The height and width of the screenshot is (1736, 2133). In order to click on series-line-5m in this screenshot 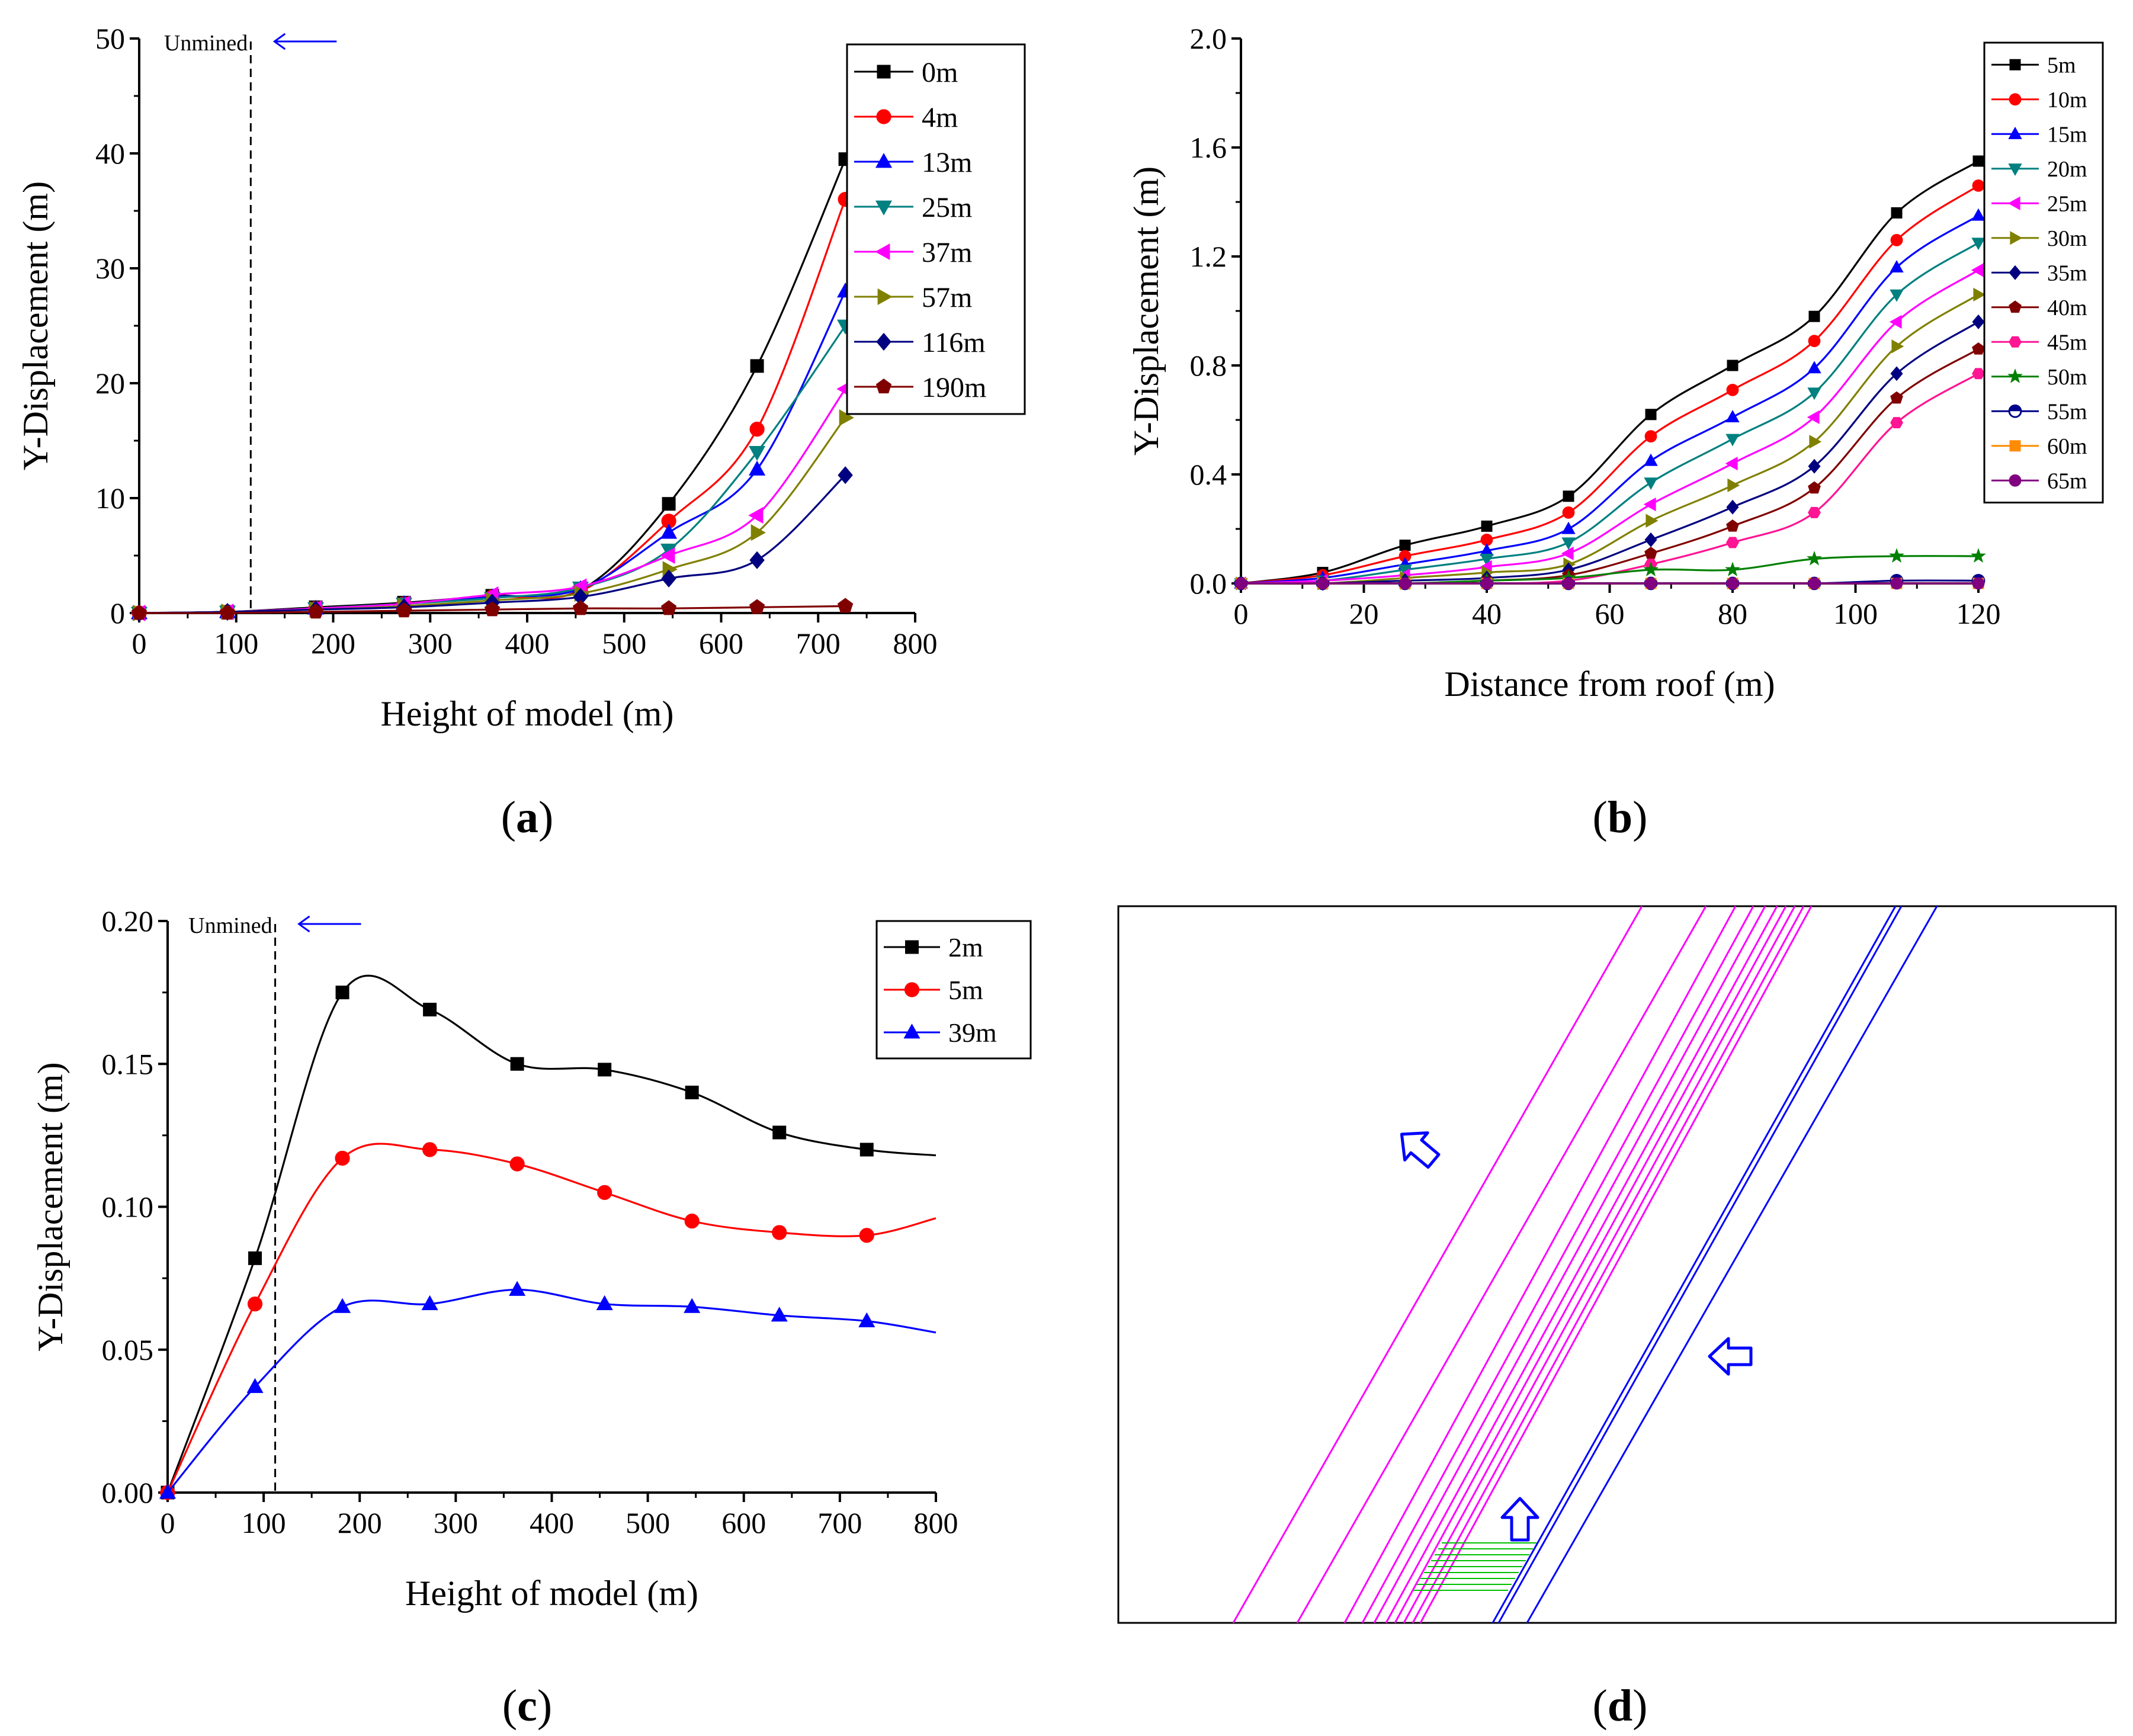, I will do `click(1609, 372)`.